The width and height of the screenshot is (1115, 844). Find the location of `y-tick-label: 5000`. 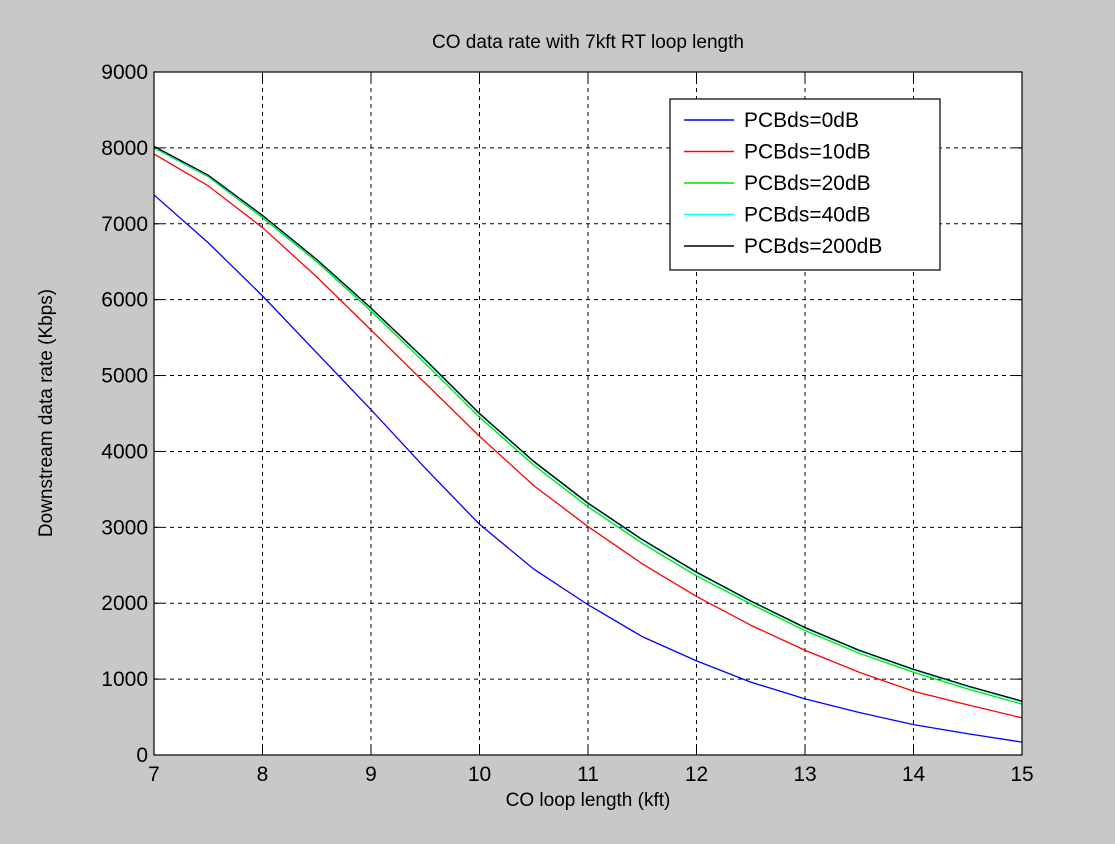

y-tick-label: 5000 is located at coordinates (124, 376).